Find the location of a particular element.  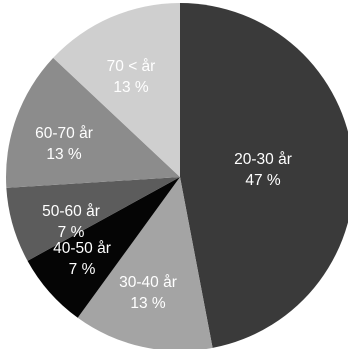

slice-category-label: 40-50 år is located at coordinates (82, 248).